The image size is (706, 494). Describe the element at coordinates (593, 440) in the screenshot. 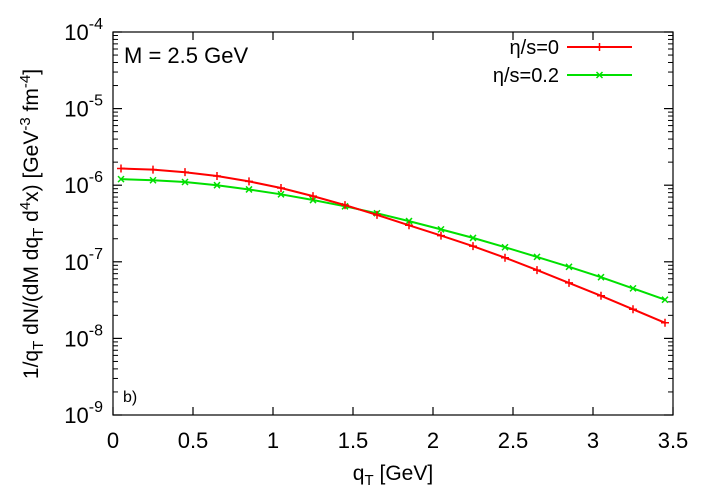

I see `x-tick-label: 3` at that location.